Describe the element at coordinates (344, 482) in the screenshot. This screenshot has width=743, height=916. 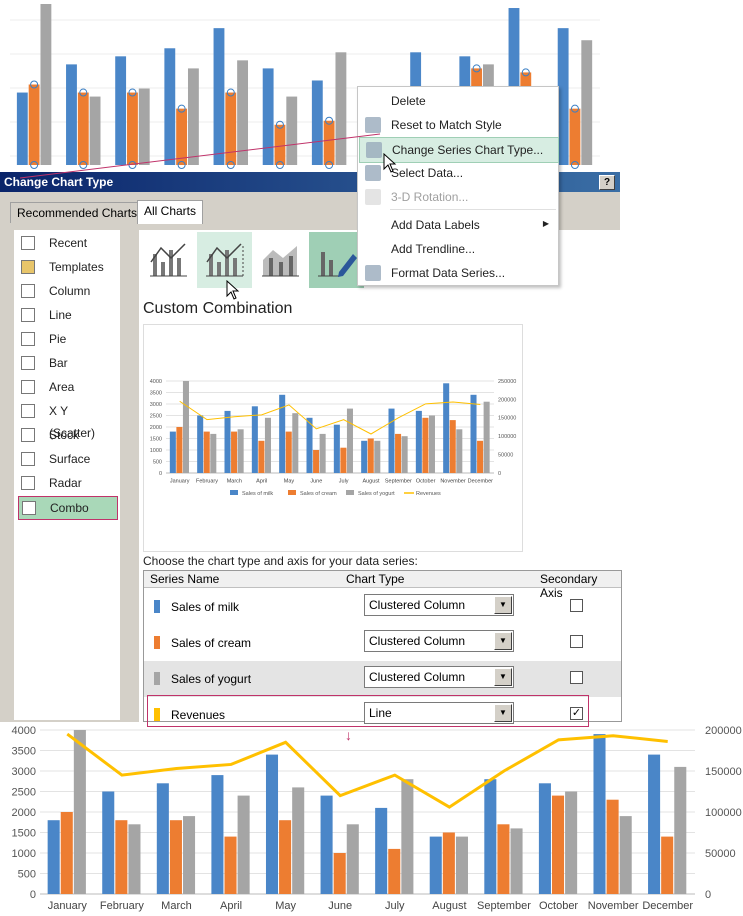
I see `x-tick-label: July` at that location.